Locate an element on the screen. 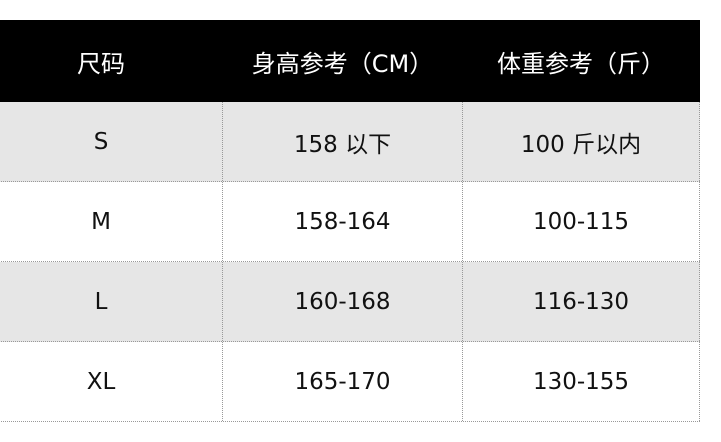  table-cell: 165-170 is located at coordinates (342, 381).